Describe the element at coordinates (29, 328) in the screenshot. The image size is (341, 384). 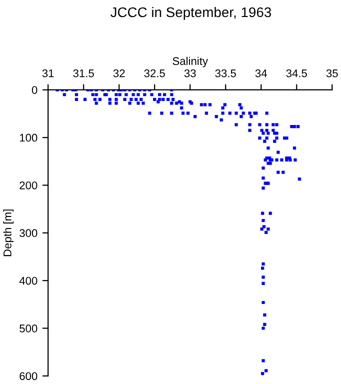
I see `y-tick-label: 500` at that location.